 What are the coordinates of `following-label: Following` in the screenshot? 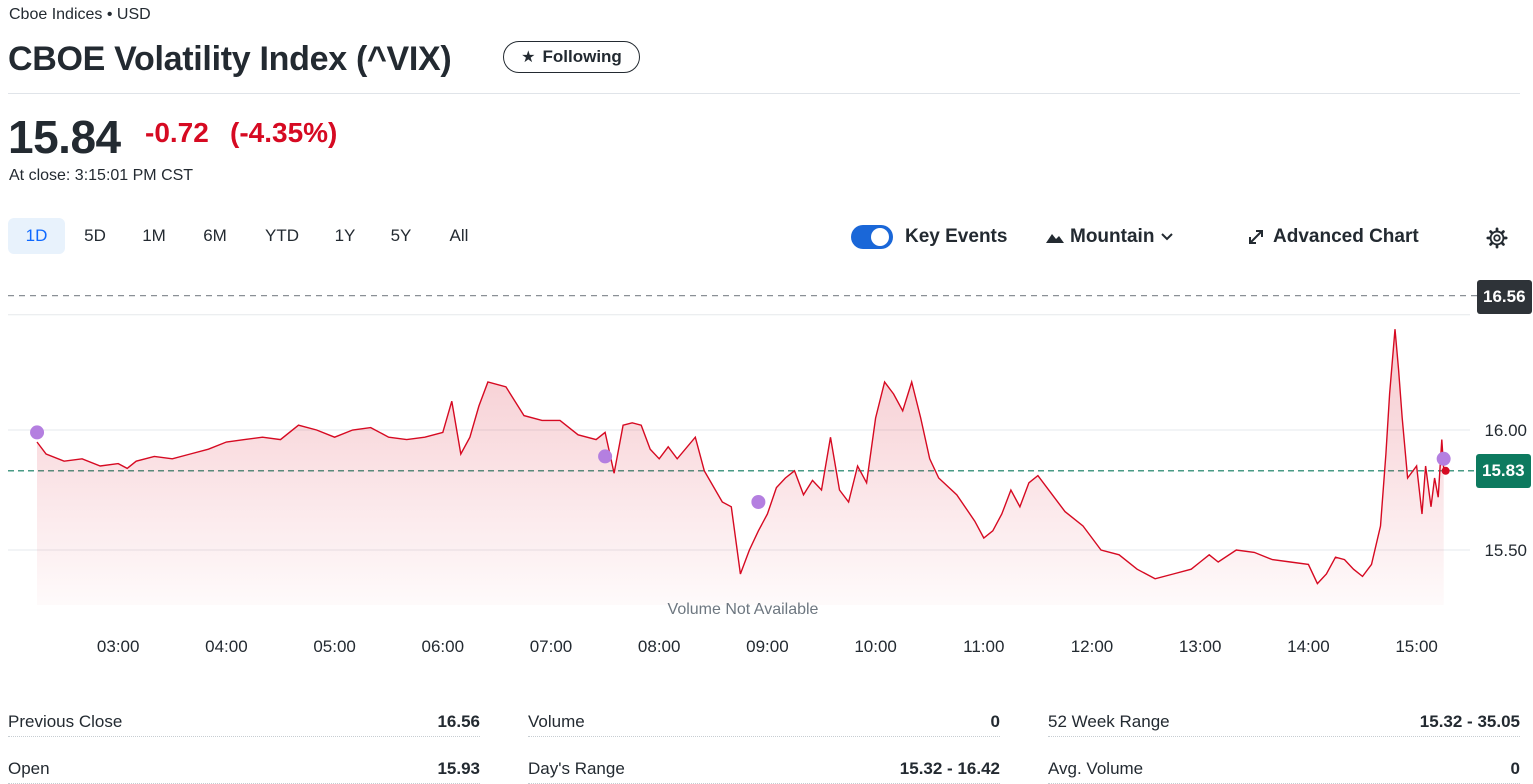 It's located at (582, 56).